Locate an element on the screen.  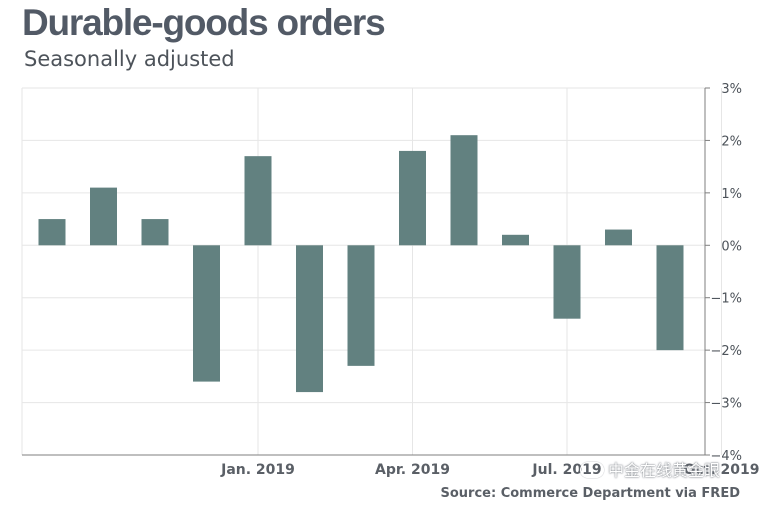
source-note: Source: Commerce Department via FRED is located at coordinates (590, 493).